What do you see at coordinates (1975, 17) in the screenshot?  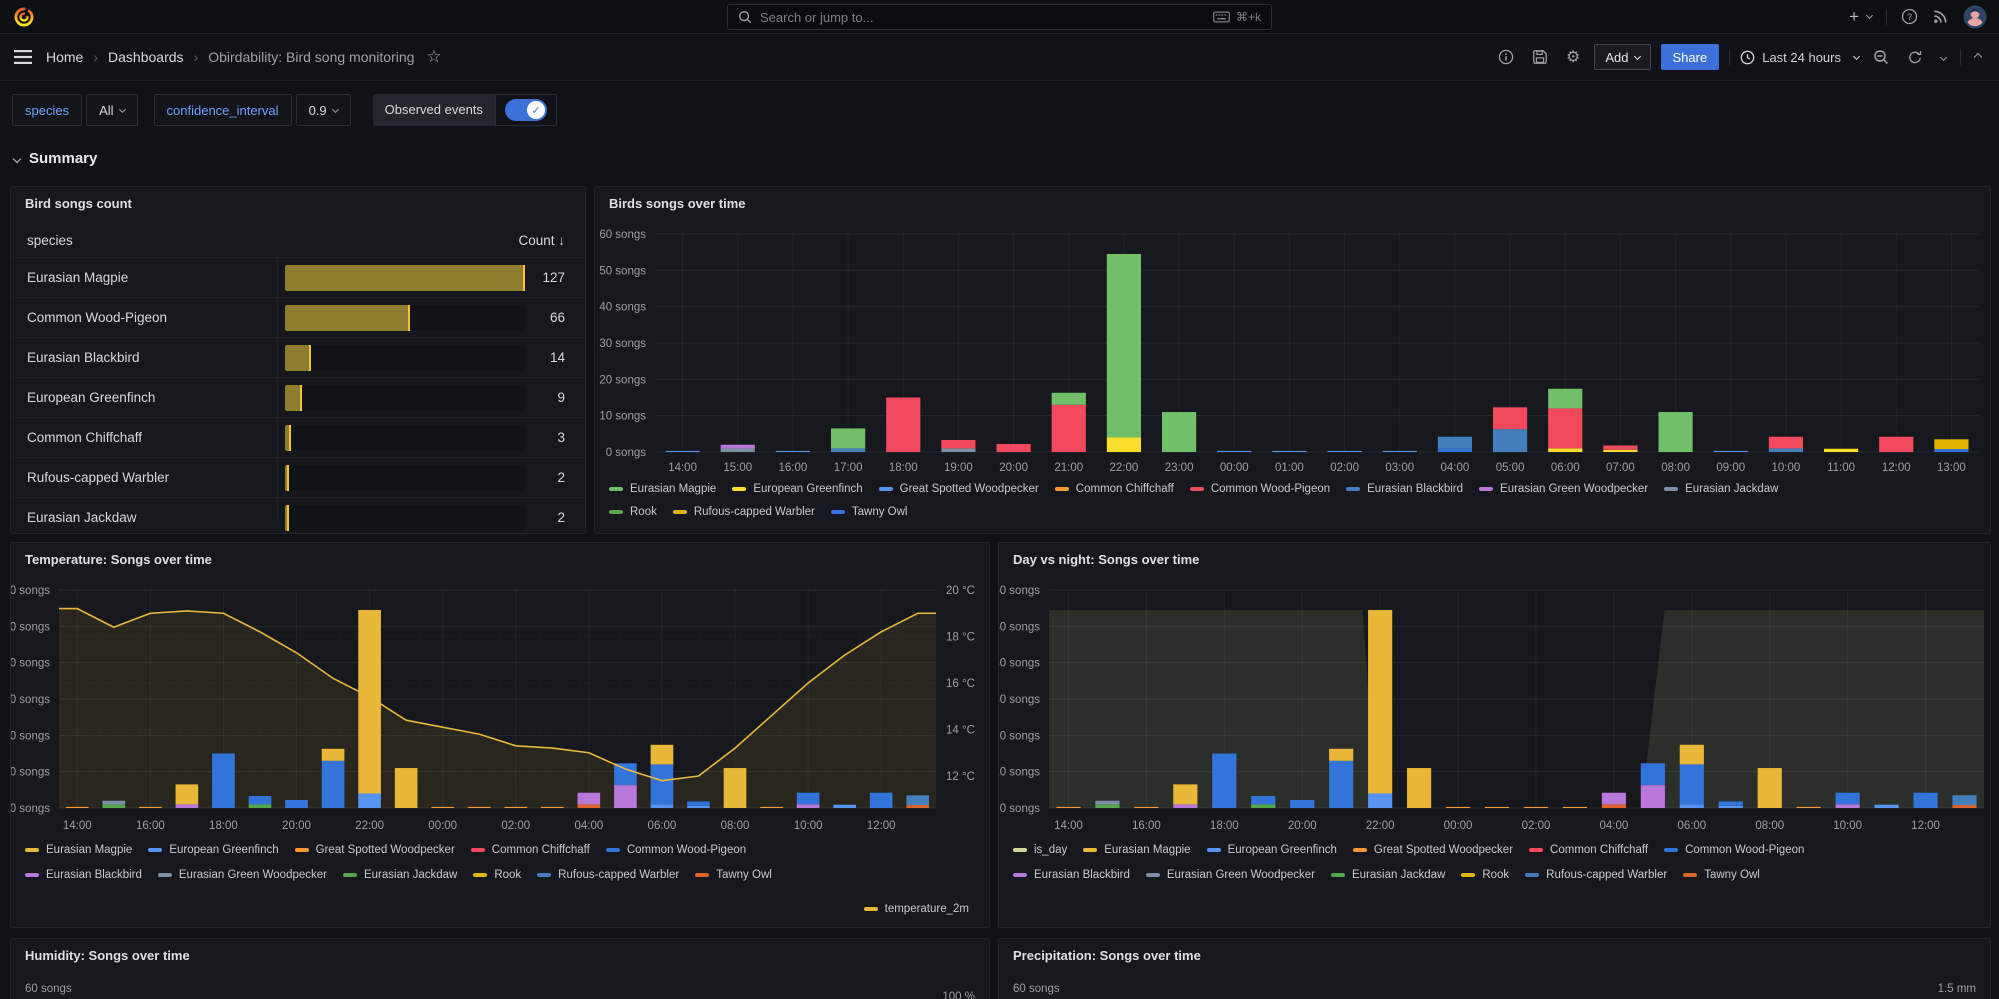 I see `user-avatar` at bounding box center [1975, 17].